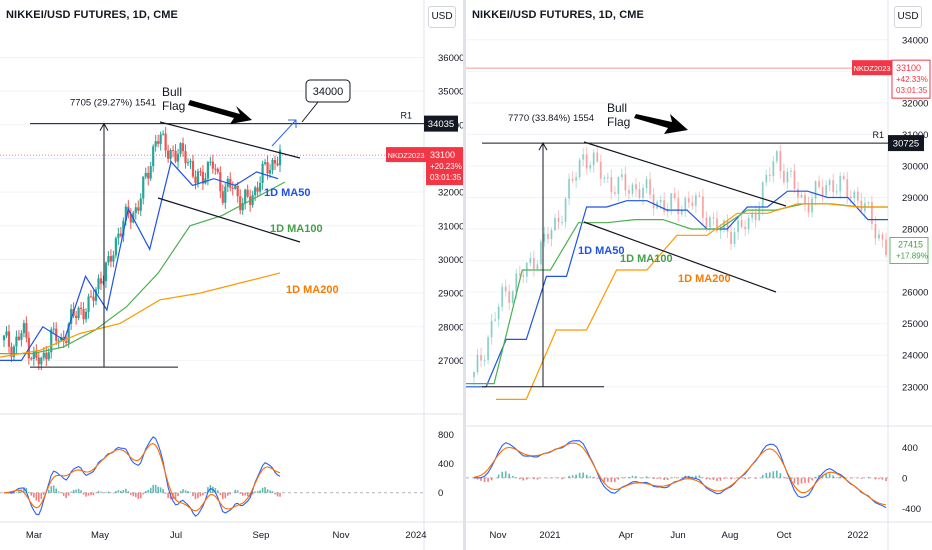 This screenshot has height=550, width=932. I want to click on symbol-tag-text: NKDZ2023, so click(871, 68).